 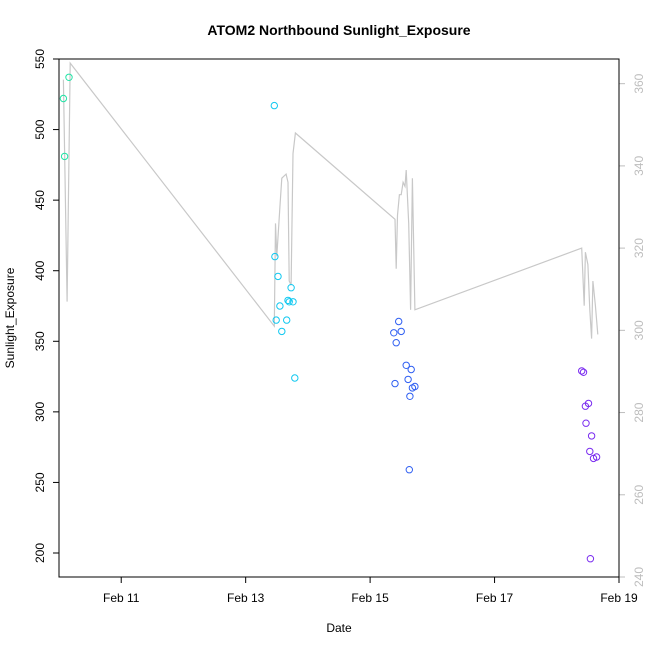 I want to click on y-tick-label: 400, so click(x=40, y=270).